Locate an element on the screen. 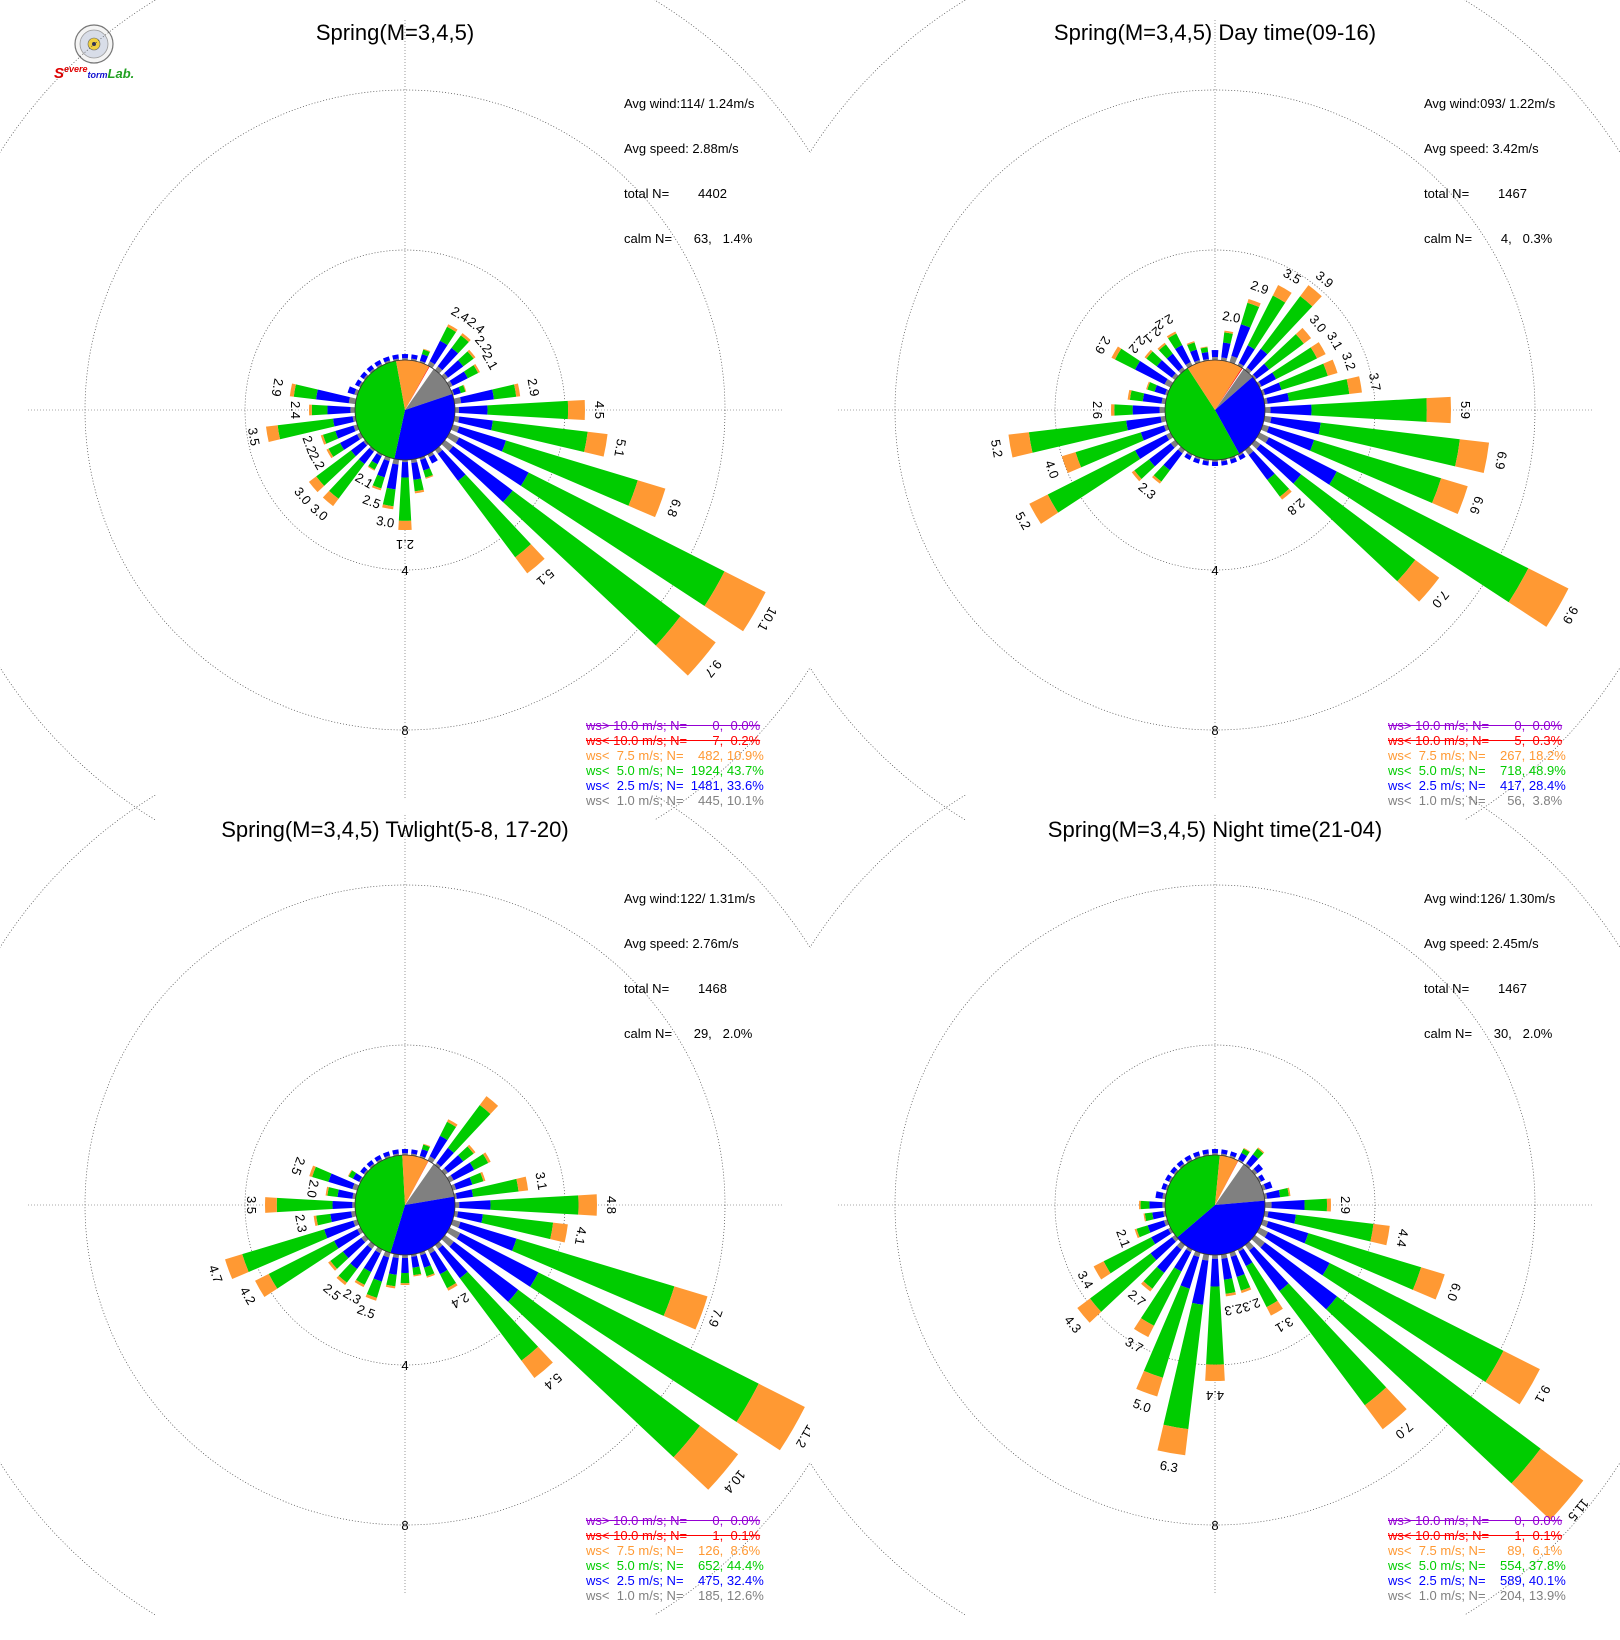 This screenshot has height=1640, width=1620. legend-entry: ws< 2.5 m/s; N= 475, 32.4% is located at coordinates (675, 1580).